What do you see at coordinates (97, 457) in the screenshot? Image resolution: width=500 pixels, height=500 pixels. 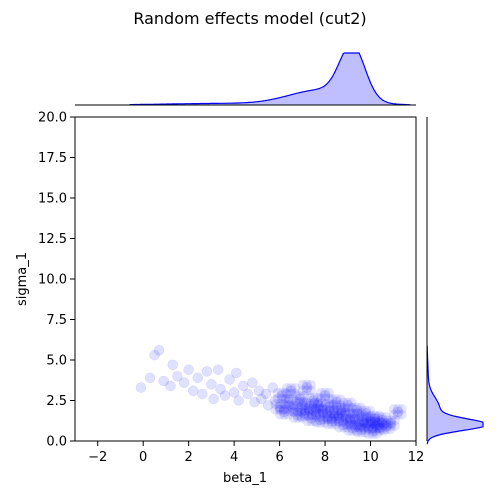 I see `x-tick-label: −2` at bounding box center [97, 457].